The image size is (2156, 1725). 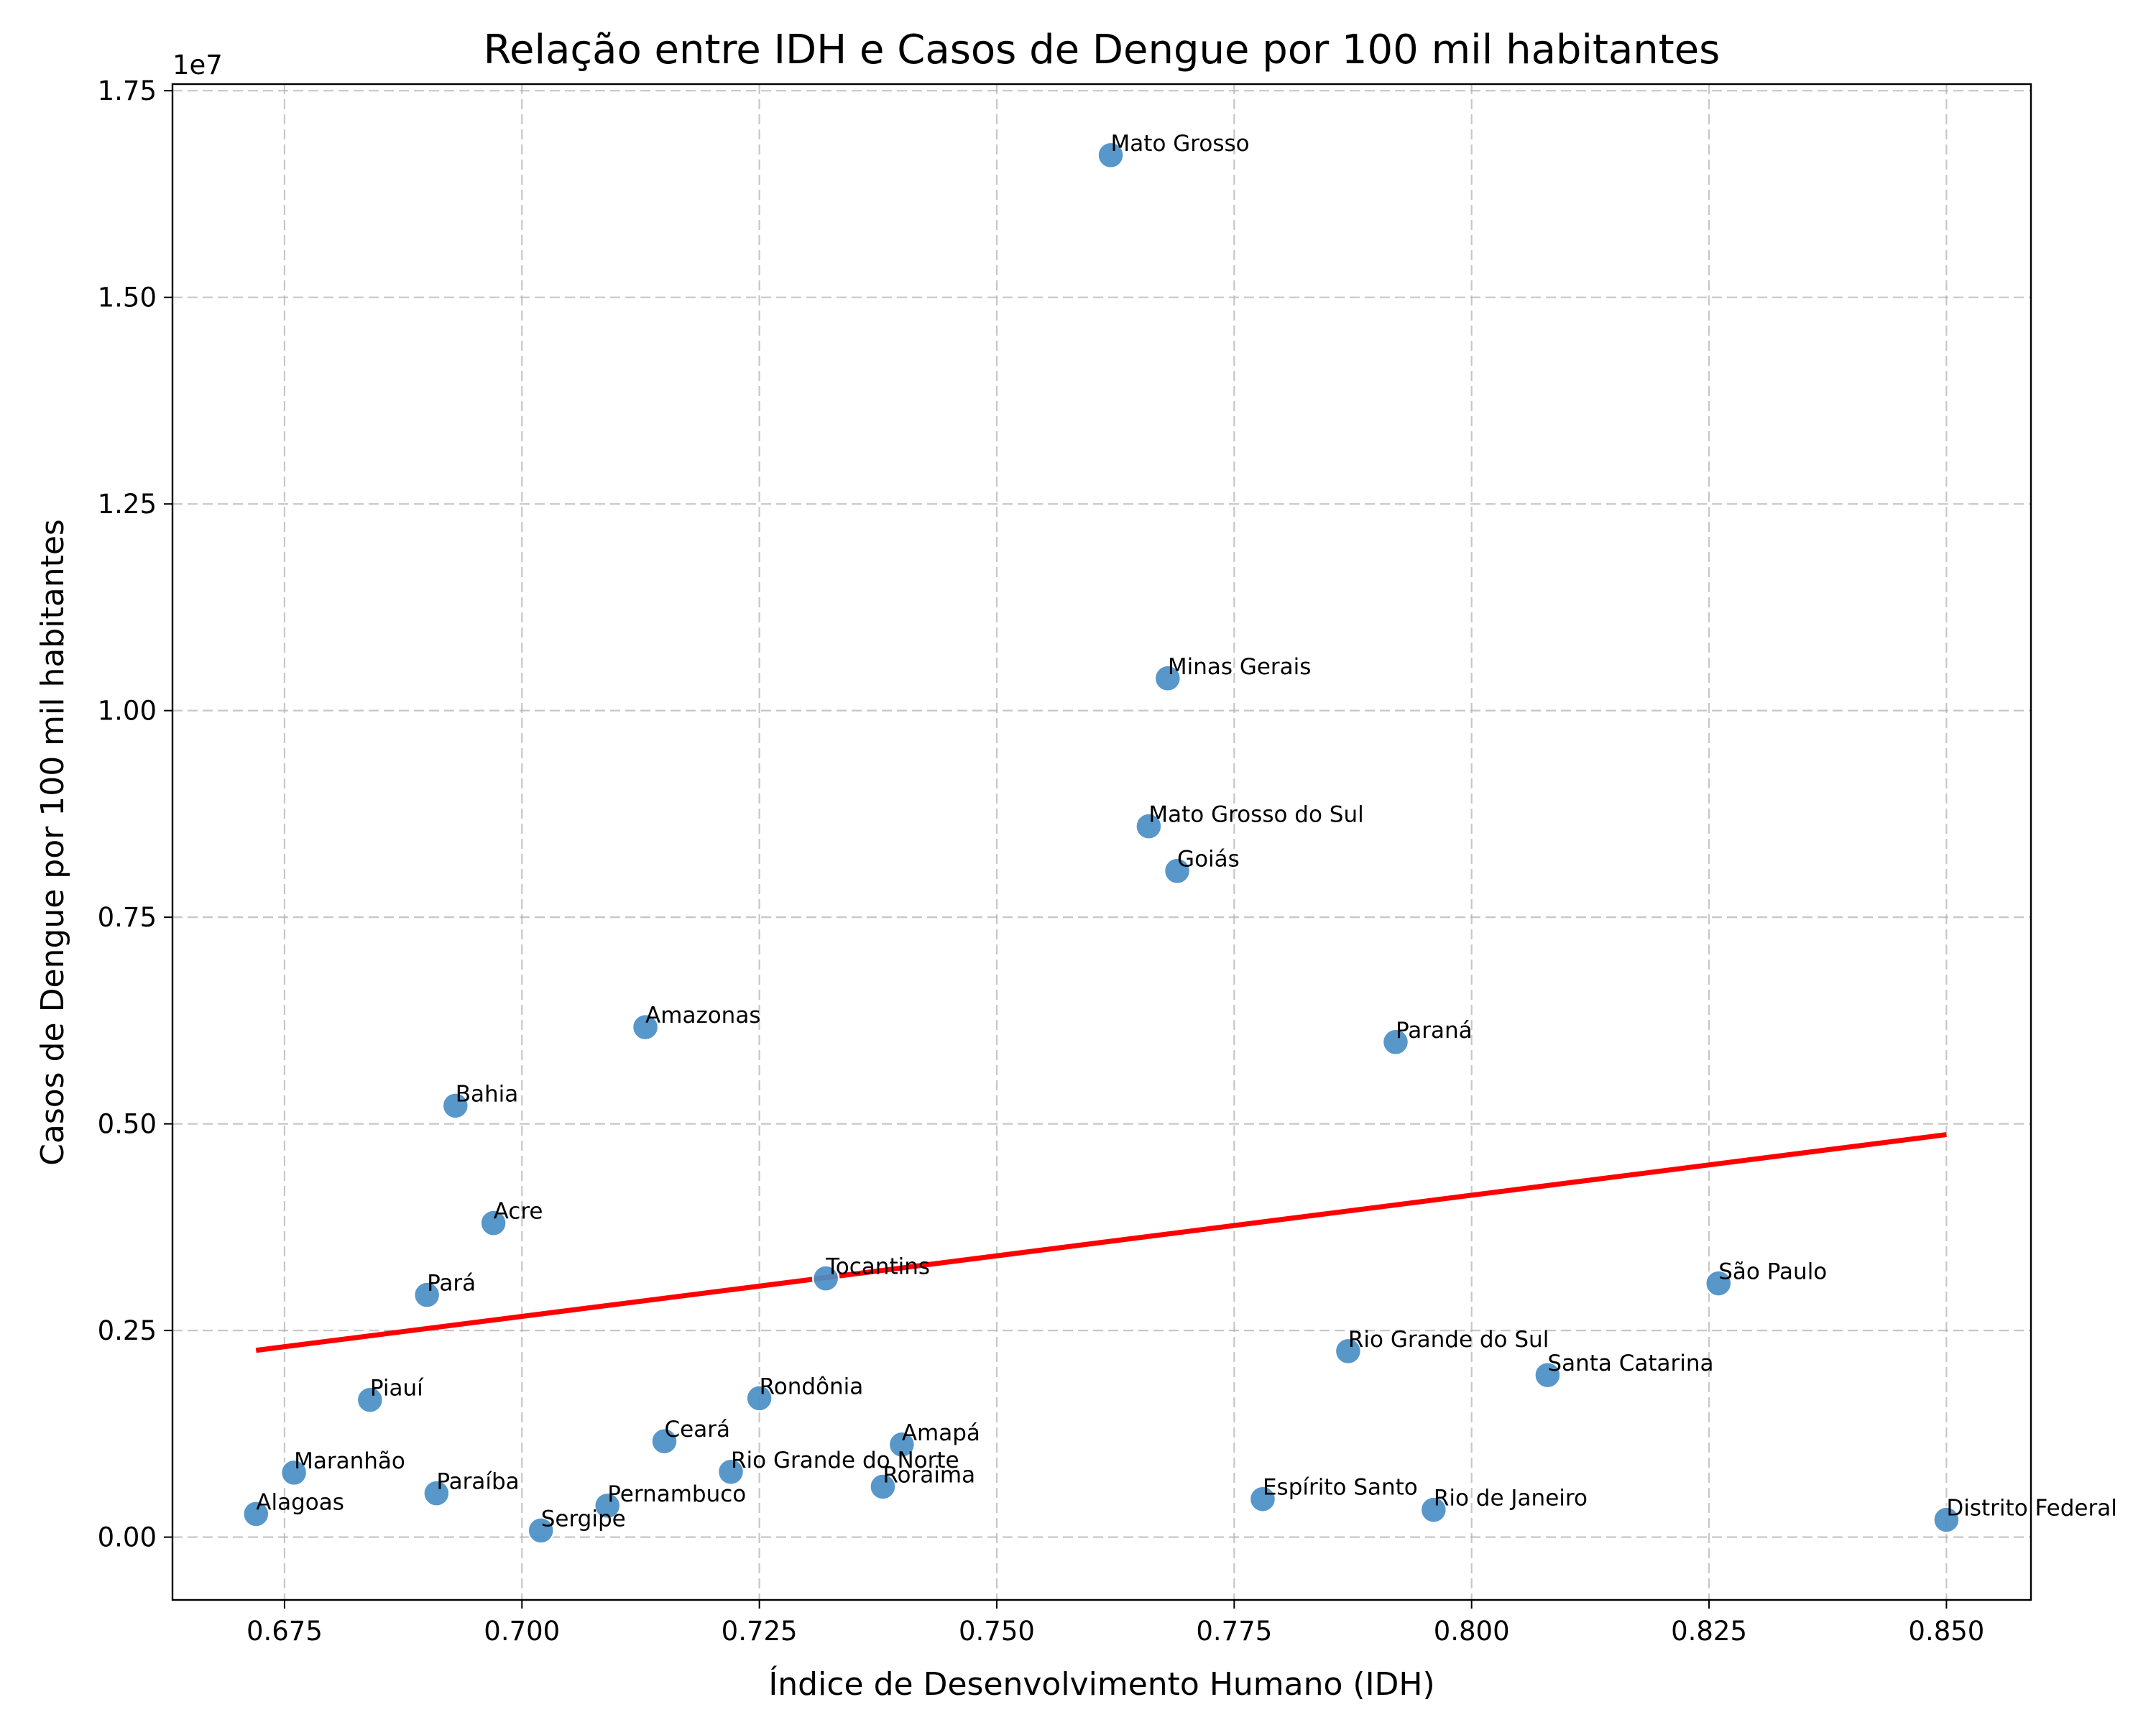 I want to click on x-tick-label: 0.725, so click(x=760, y=1631).